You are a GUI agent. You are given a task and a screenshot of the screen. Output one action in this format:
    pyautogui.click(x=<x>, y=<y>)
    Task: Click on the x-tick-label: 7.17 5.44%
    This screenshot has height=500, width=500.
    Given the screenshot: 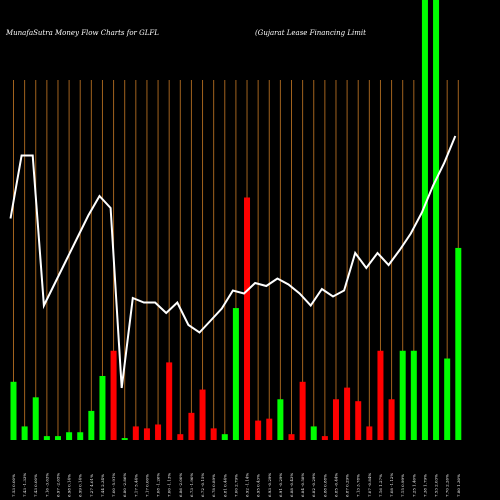 What is the action you would take?
    pyautogui.click(x=135, y=485)
    